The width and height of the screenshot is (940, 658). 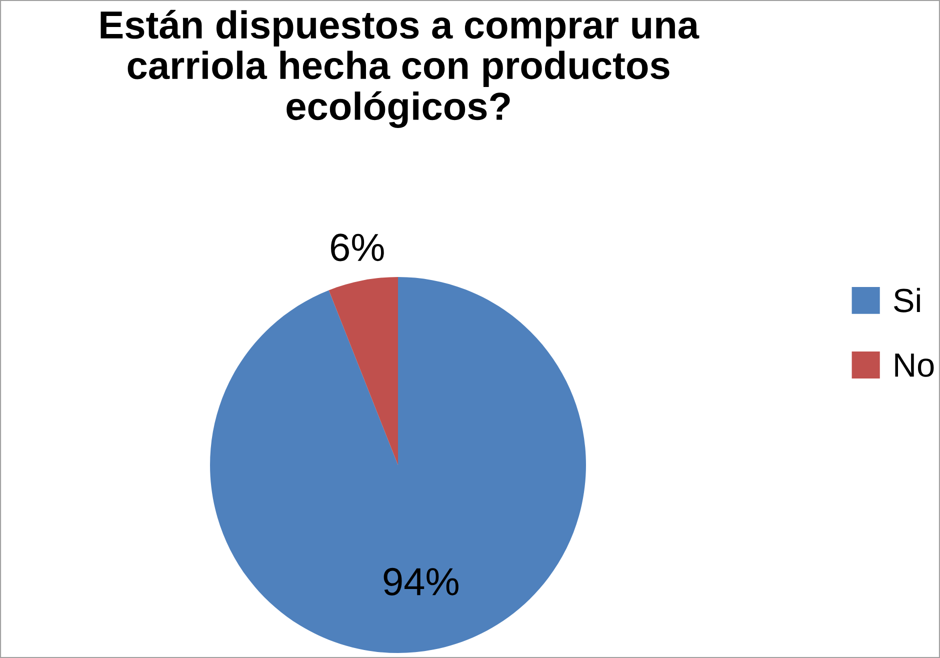 What do you see at coordinates (400, 69) in the screenshot?
I see `chart-title: Están dispuestos a comprar una carriola hecha con productos ecológicos?` at bounding box center [400, 69].